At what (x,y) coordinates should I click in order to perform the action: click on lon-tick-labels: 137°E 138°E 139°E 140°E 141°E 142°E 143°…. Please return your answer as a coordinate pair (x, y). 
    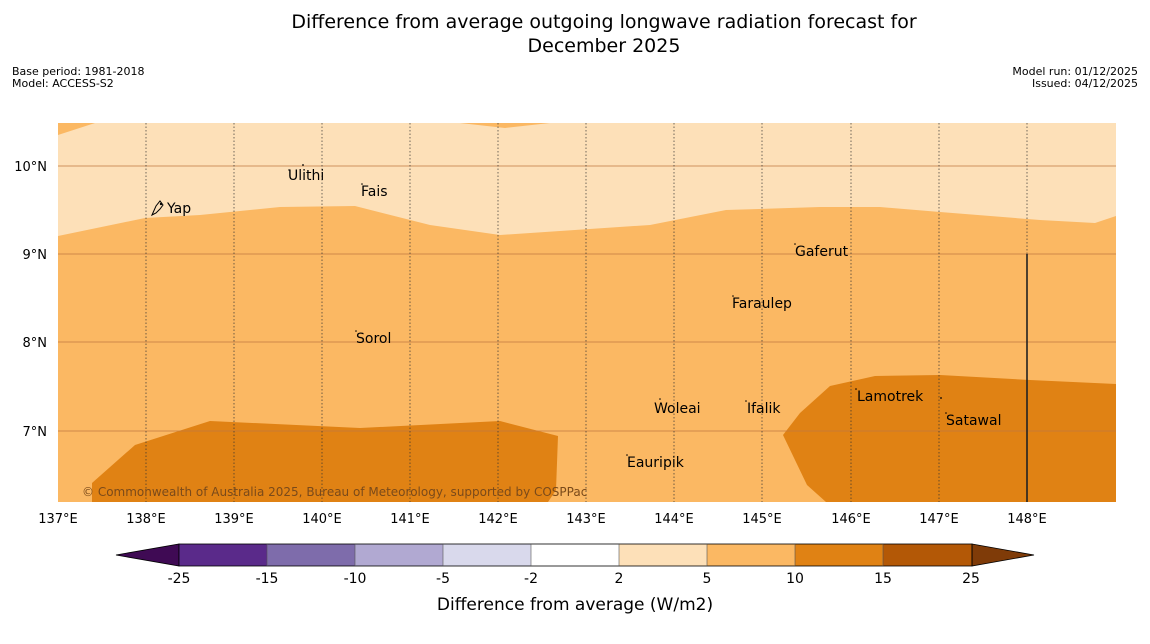
    Looking at the image, I should click on (542, 519).